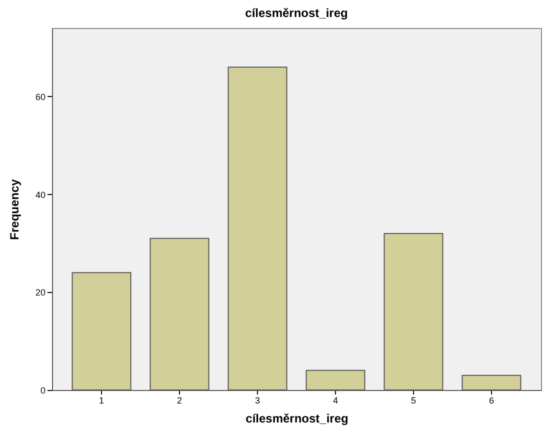  I want to click on y-tick-label: 40, so click(40, 195).